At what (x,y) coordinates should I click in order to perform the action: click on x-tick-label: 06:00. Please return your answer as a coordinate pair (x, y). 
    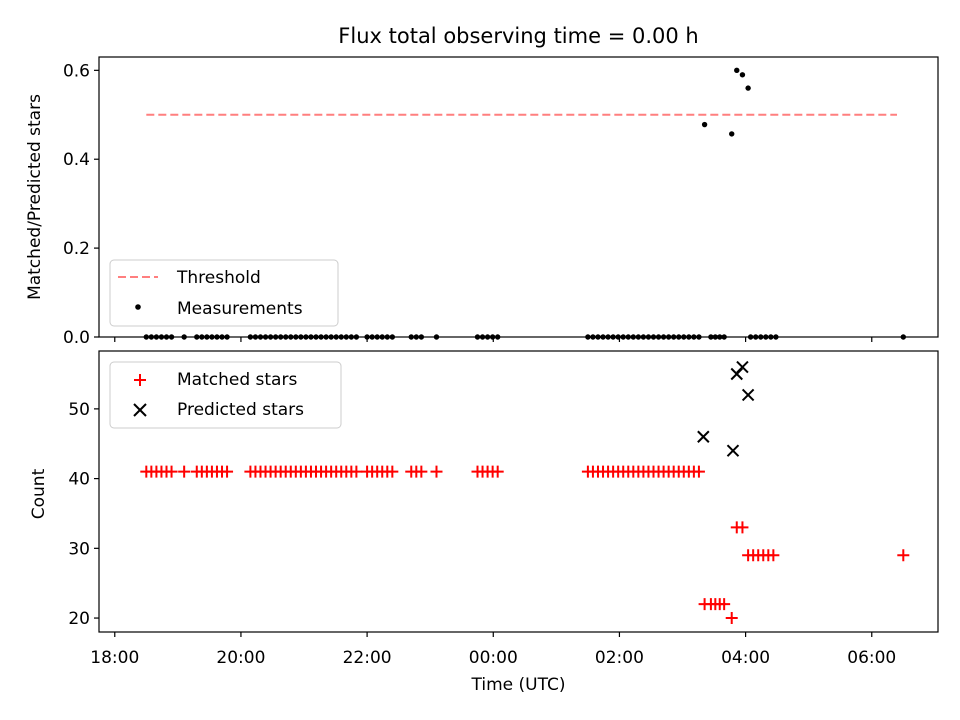
    Looking at the image, I should click on (871, 658).